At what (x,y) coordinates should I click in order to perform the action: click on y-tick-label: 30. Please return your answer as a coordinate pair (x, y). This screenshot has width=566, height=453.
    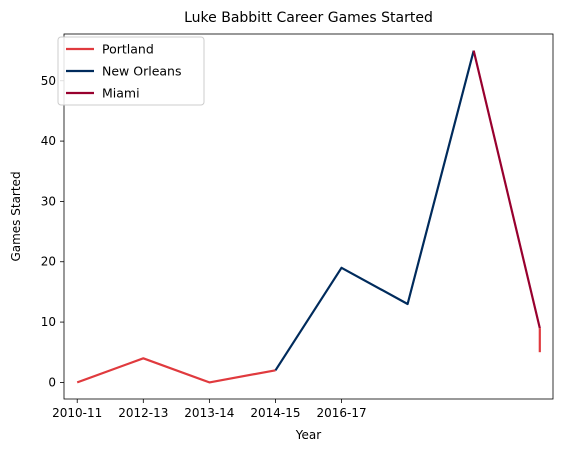
    Looking at the image, I should click on (48, 201).